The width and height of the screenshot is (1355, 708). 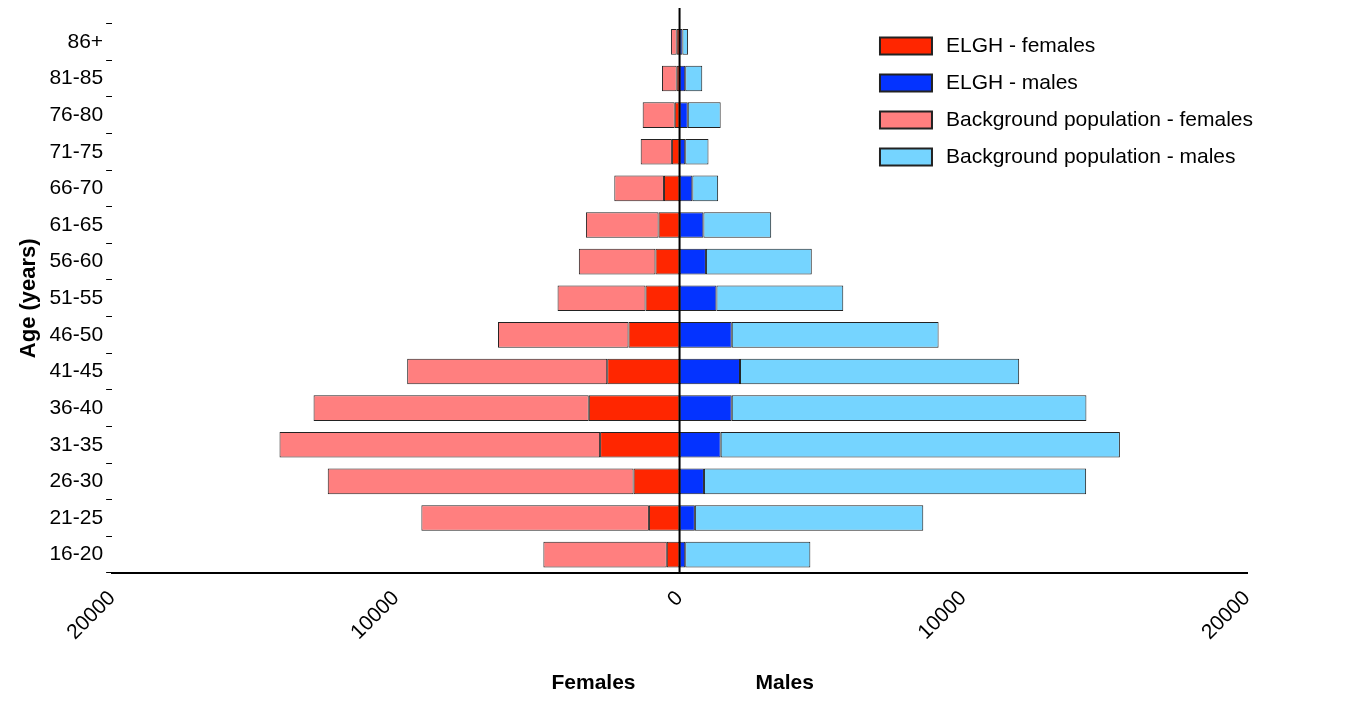 I want to click on y-tick-label: 81-85, so click(x=76, y=77).